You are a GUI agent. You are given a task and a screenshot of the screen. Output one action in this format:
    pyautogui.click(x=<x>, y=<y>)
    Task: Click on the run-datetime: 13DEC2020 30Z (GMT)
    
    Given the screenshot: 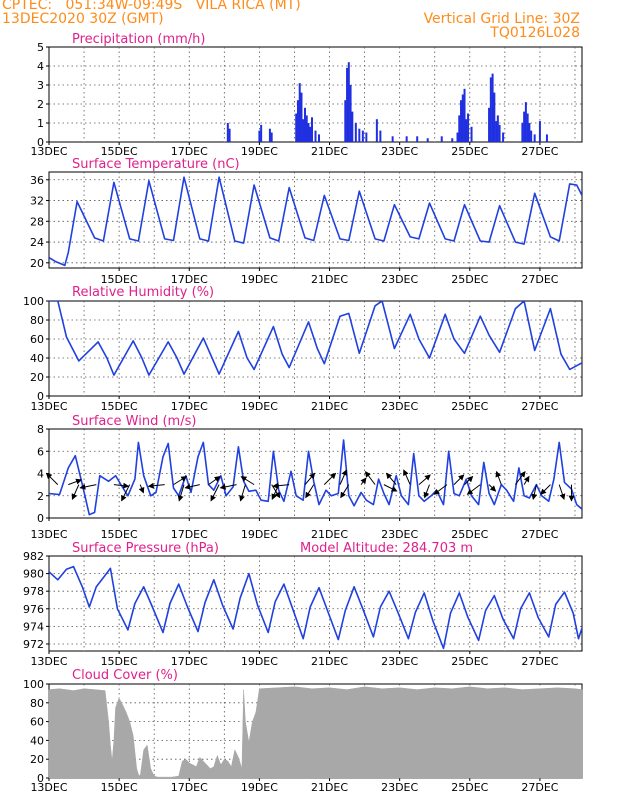 What is the action you would take?
    pyautogui.click(x=83, y=19)
    